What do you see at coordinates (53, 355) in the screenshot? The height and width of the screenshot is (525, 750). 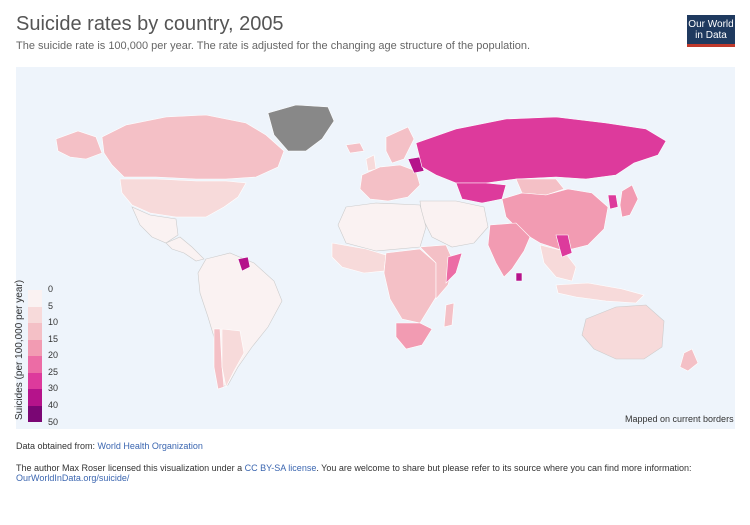 I see `legend-label: 20` at bounding box center [53, 355].